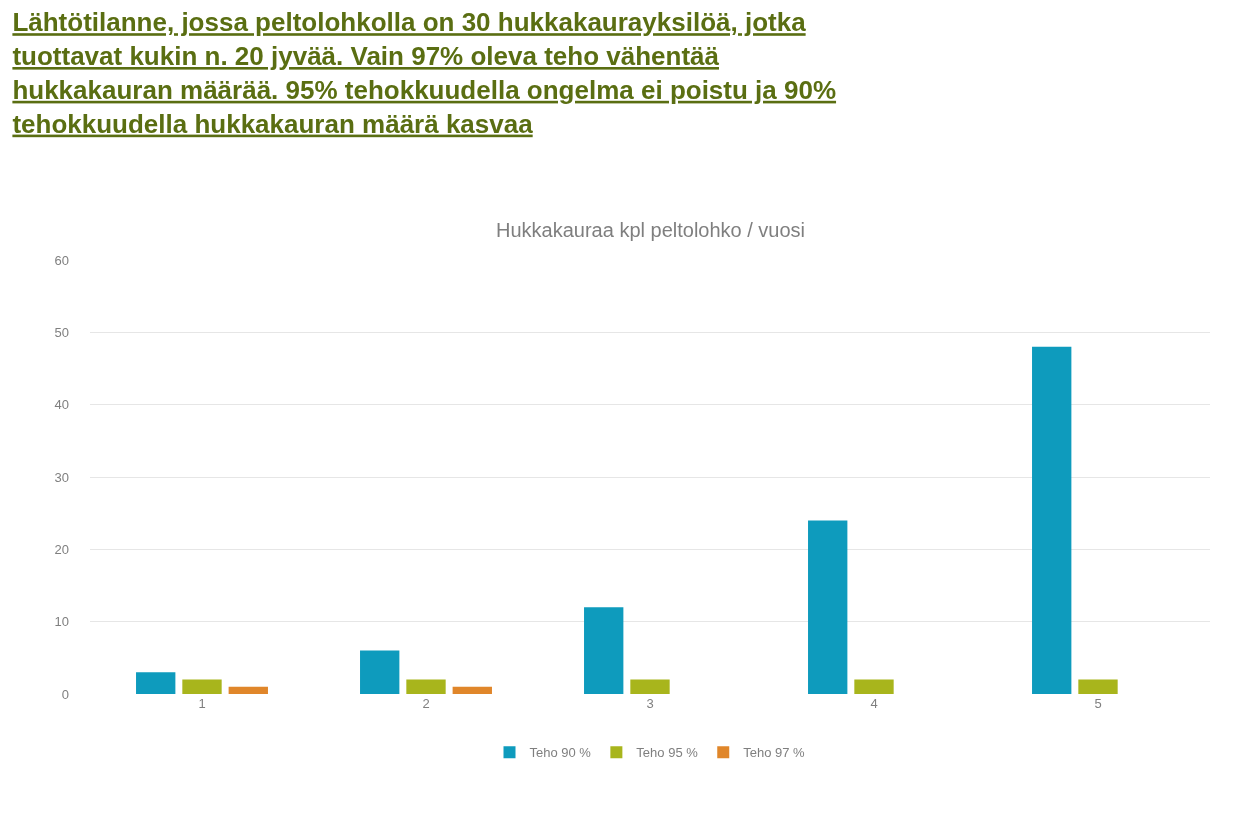 This screenshot has width=1240, height=824. Describe the element at coordinates (560, 753) in the screenshot. I see `legend-label: Teho 90 %` at that location.